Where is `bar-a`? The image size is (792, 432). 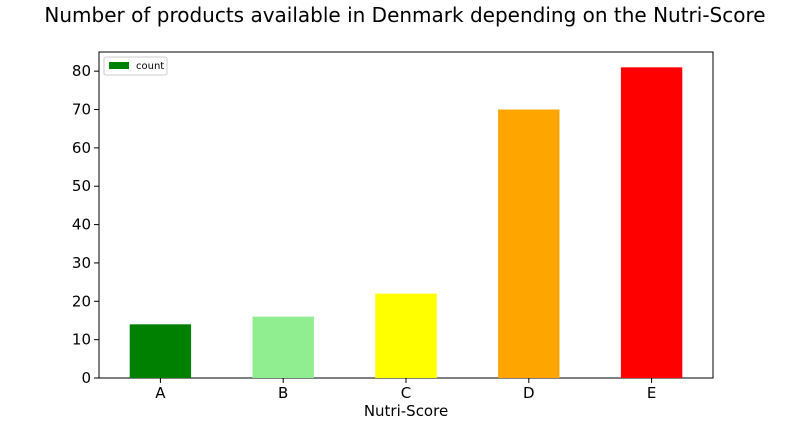 bar-a is located at coordinates (160, 351).